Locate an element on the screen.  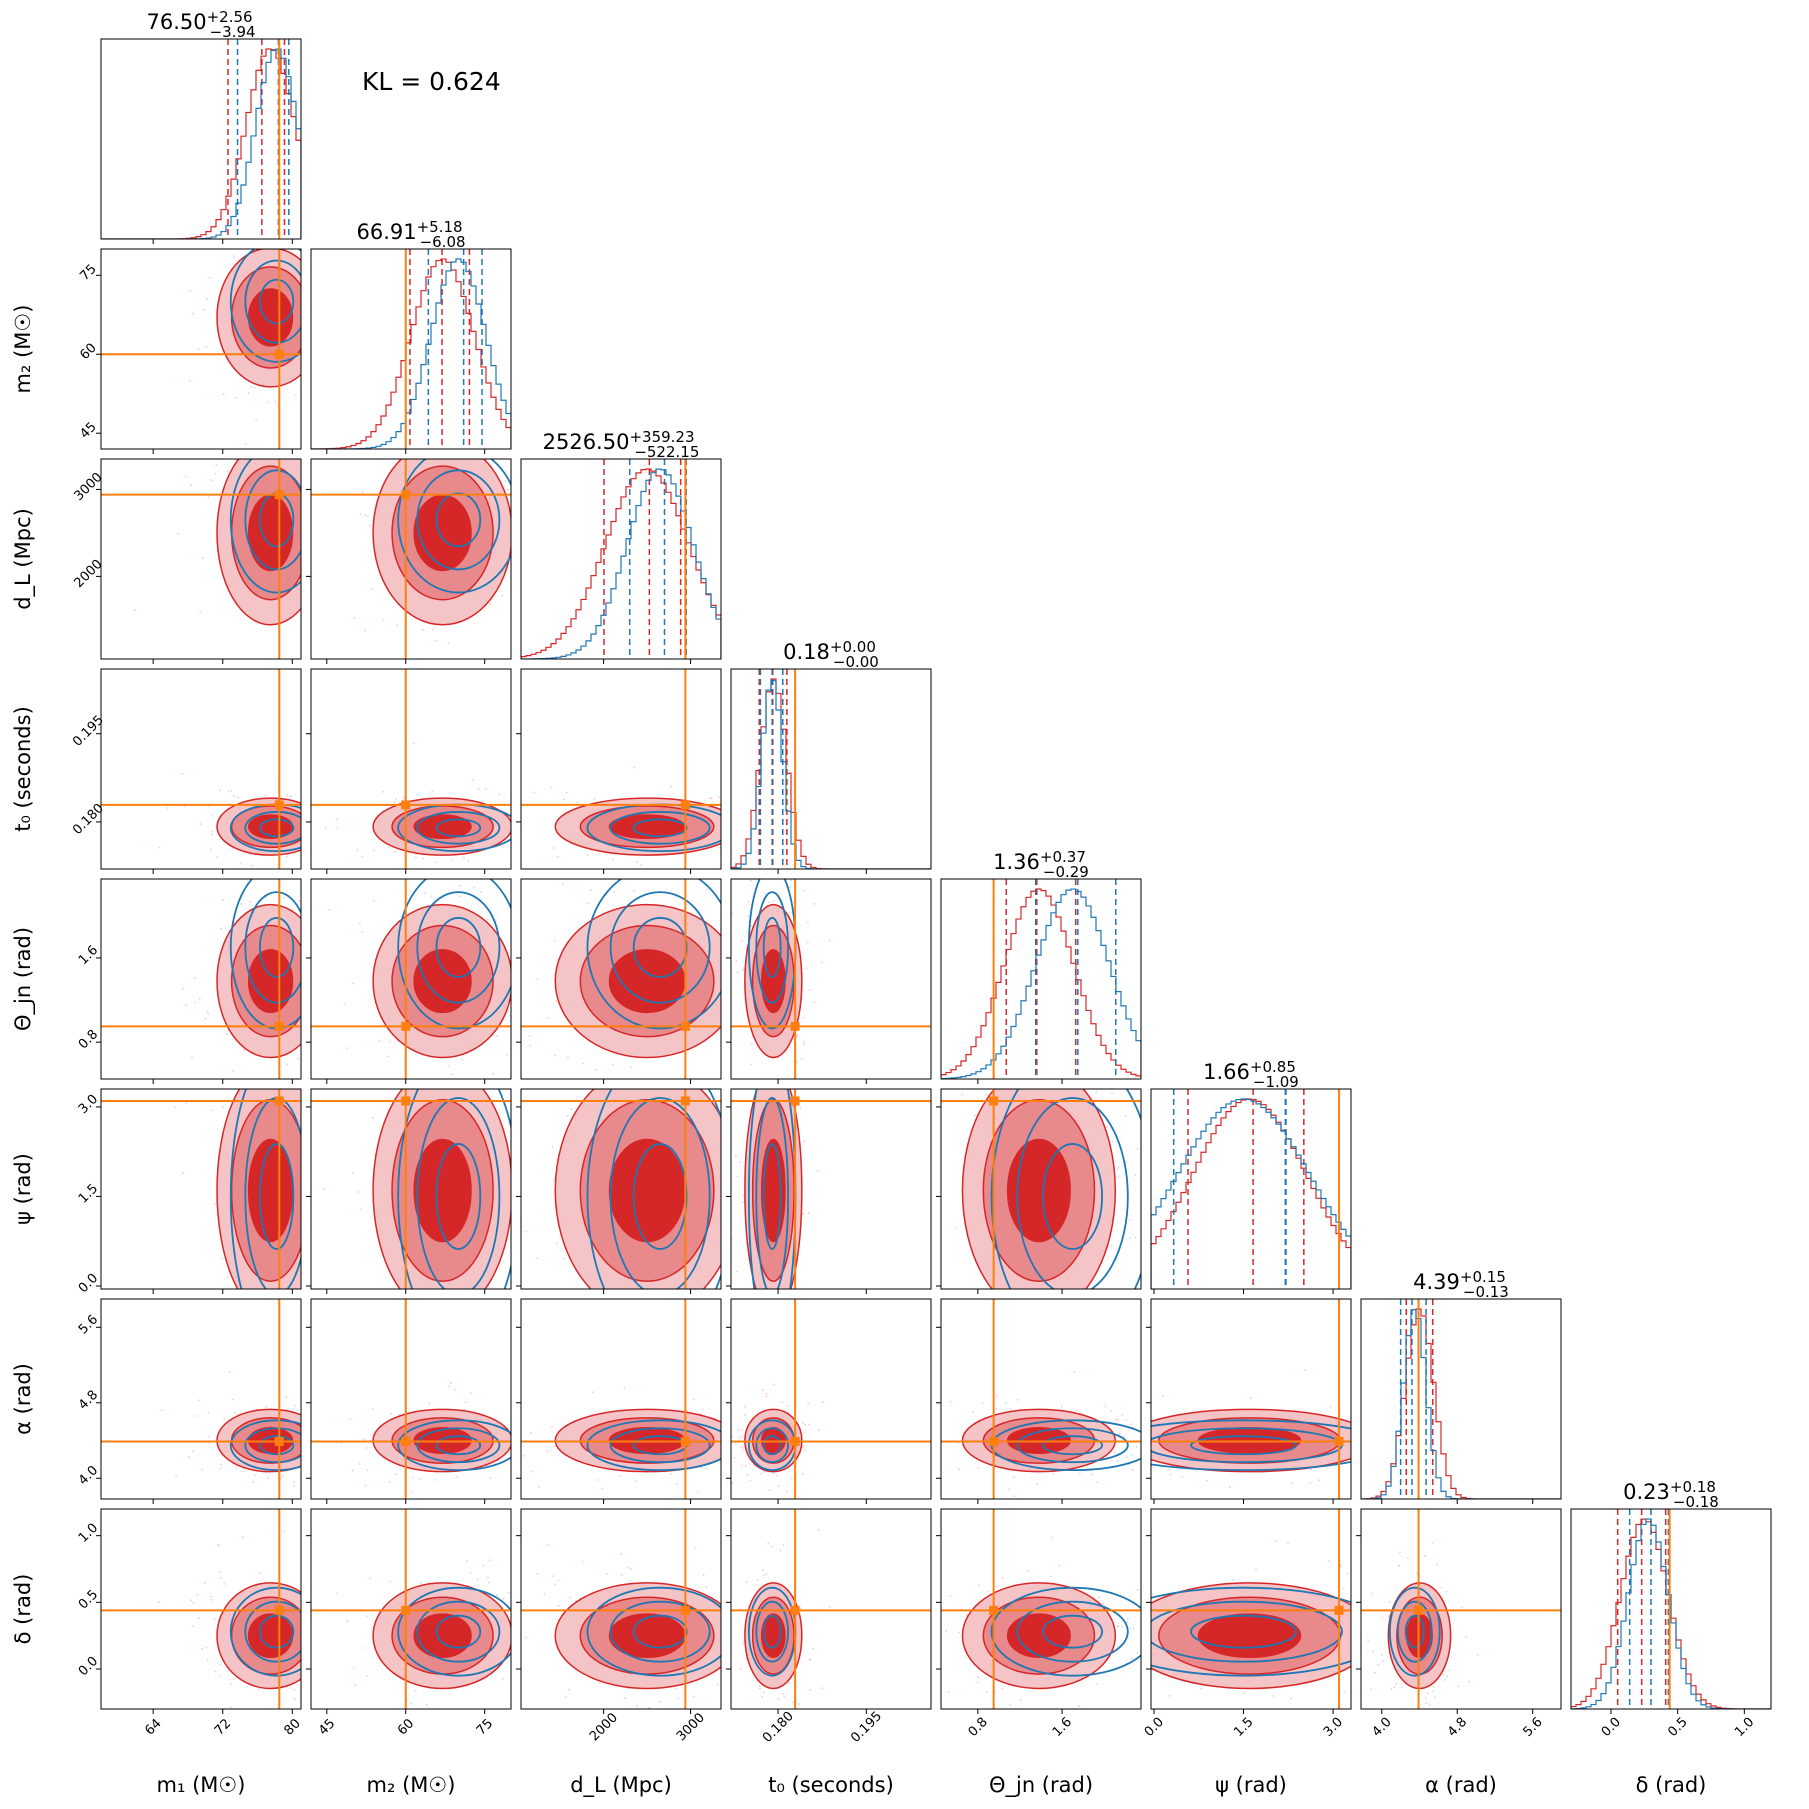
xtick-label-m2: 45 is located at coordinates (327, 1727).